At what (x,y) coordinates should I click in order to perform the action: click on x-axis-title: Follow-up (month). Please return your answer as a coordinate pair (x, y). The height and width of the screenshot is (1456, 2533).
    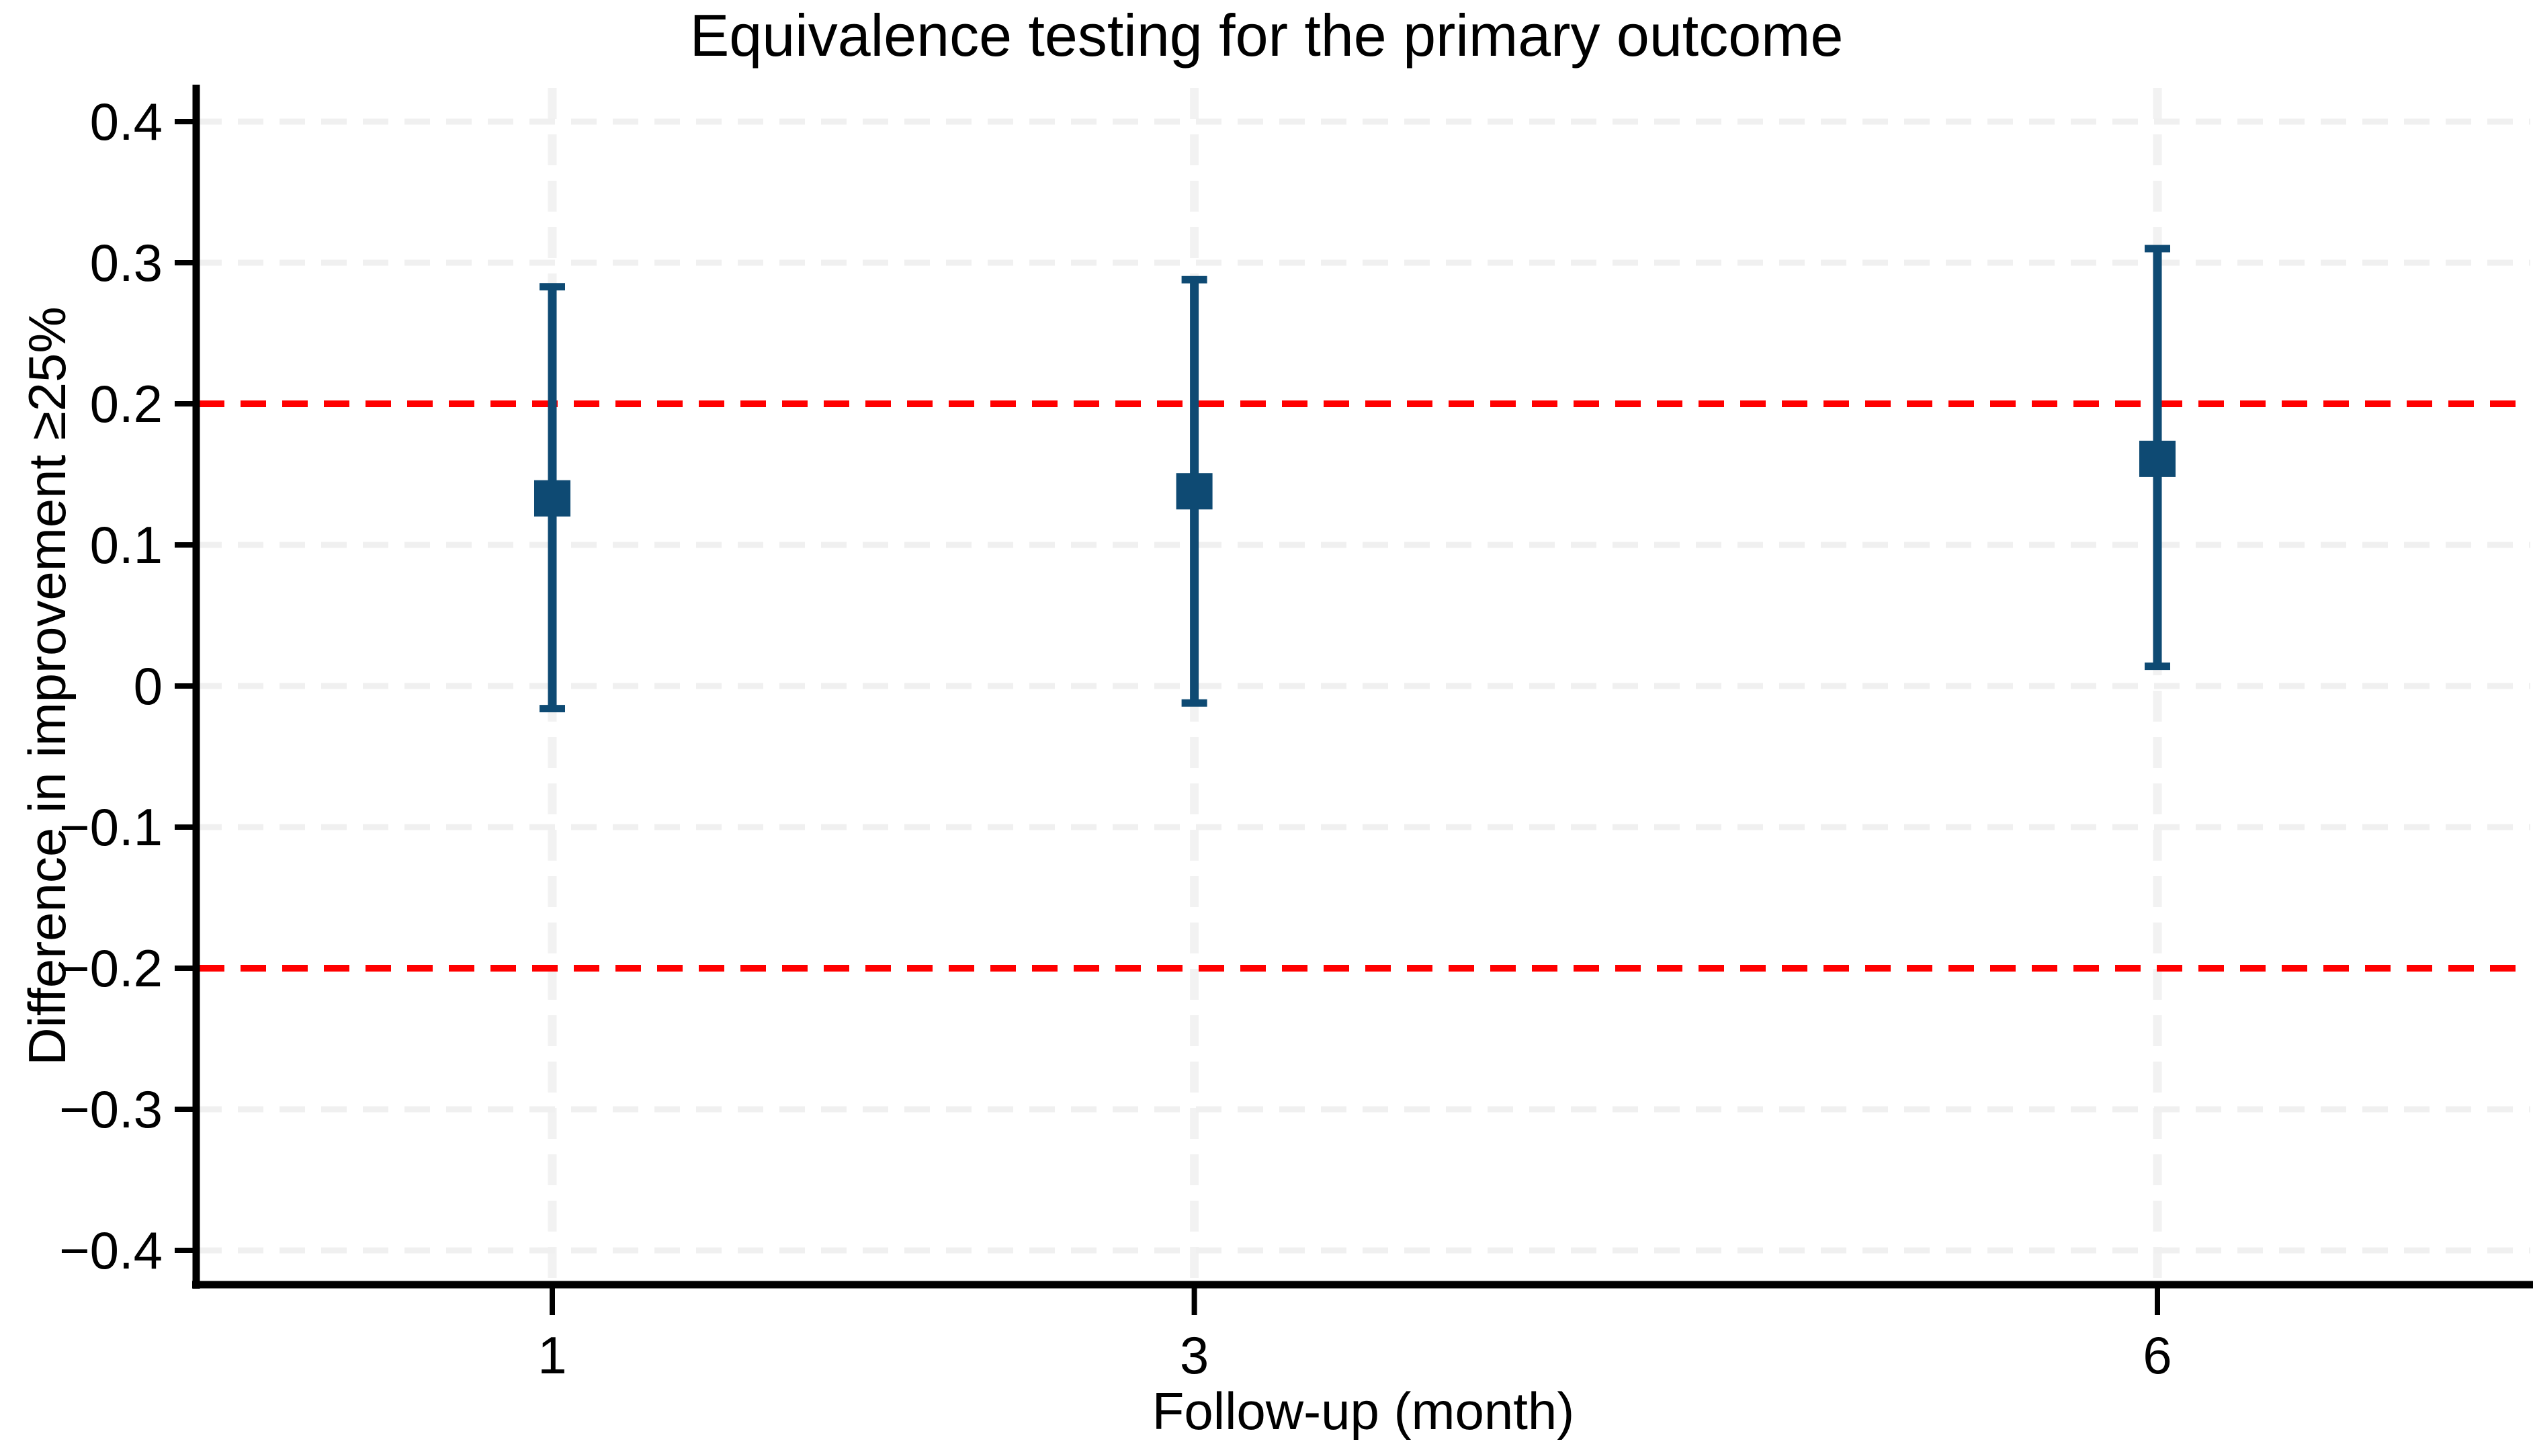
    Looking at the image, I should click on (1363, 1411).